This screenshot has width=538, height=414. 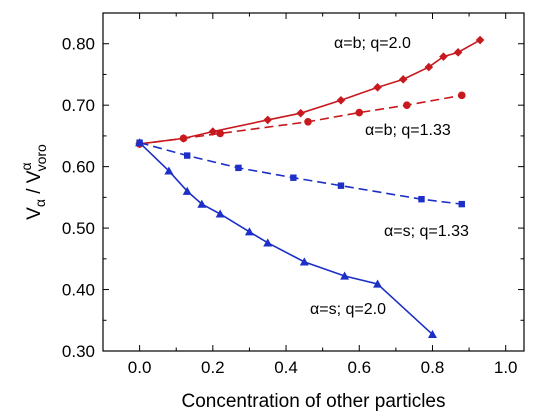 I want to click on annotation-label: α=s; q=2.0, so click(x=348, y=309).